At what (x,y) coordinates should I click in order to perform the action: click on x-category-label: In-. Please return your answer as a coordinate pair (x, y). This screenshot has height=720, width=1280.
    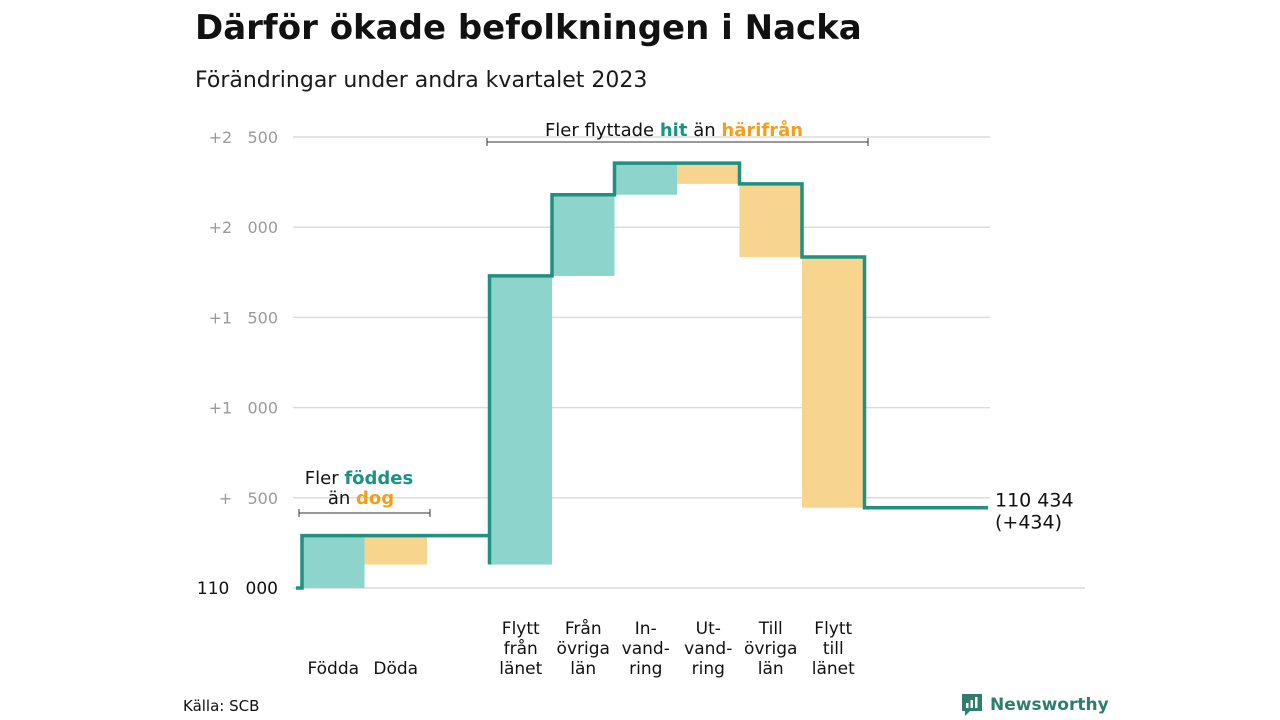
    Looking at the image, I should click on (646, 629).